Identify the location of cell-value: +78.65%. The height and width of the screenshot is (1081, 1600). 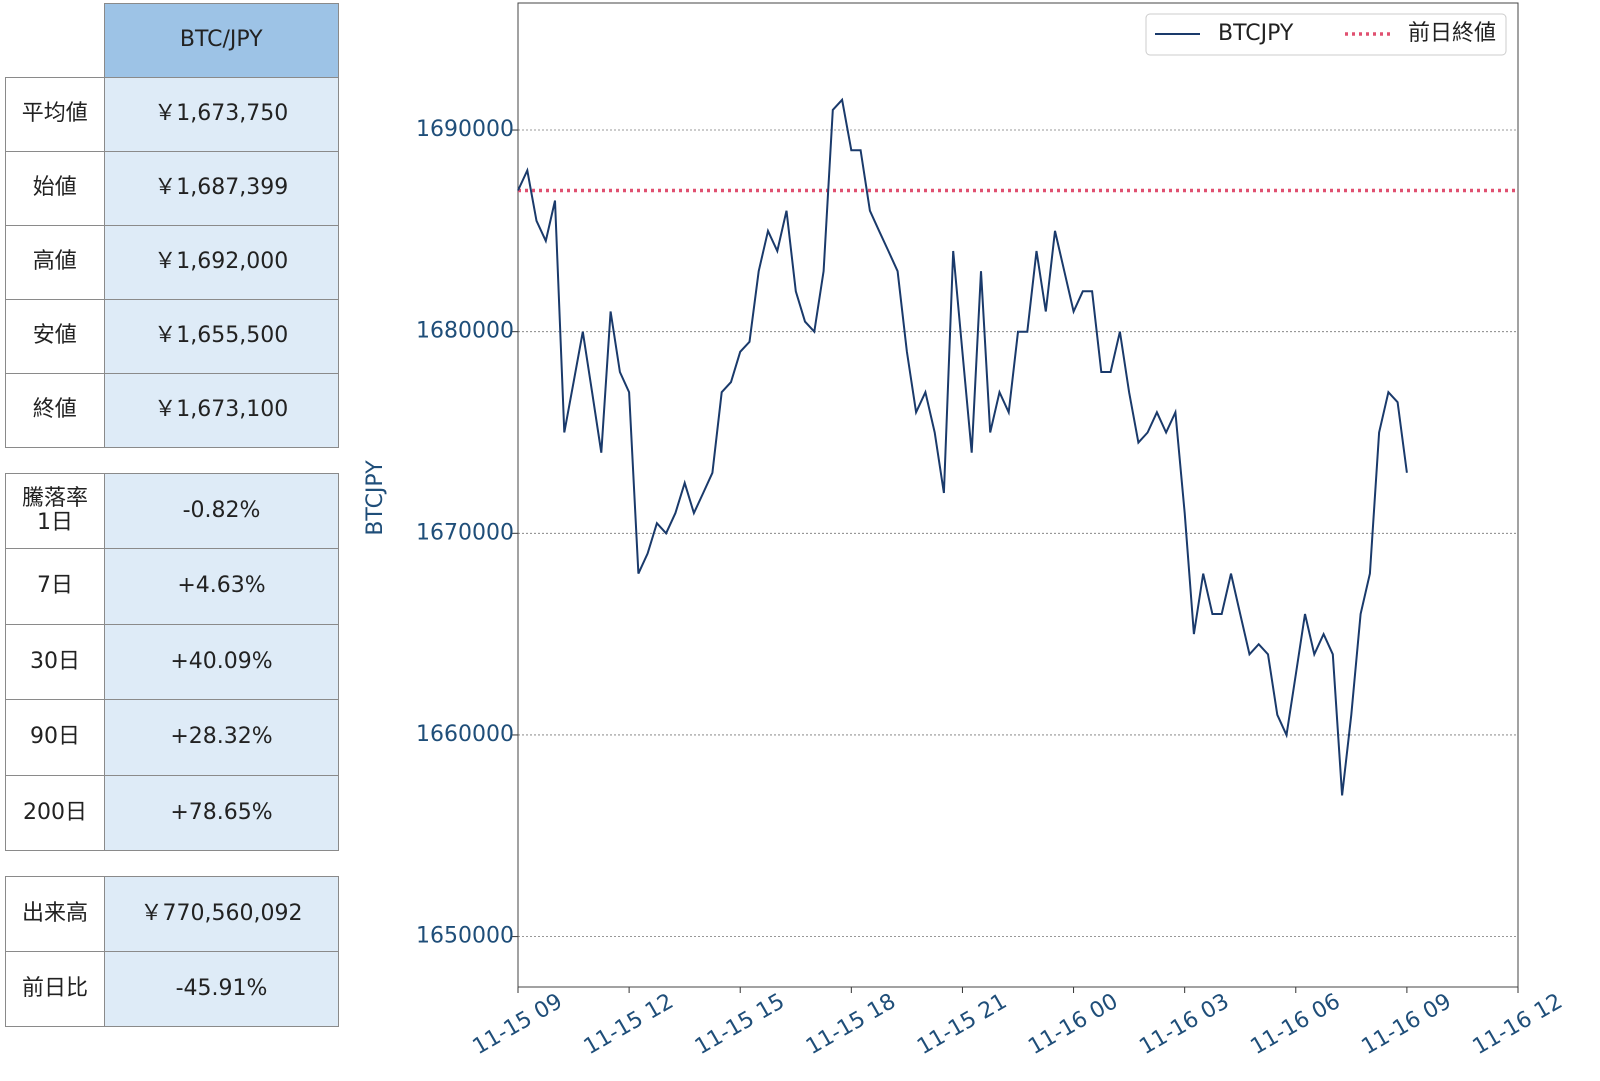
(221, 812).